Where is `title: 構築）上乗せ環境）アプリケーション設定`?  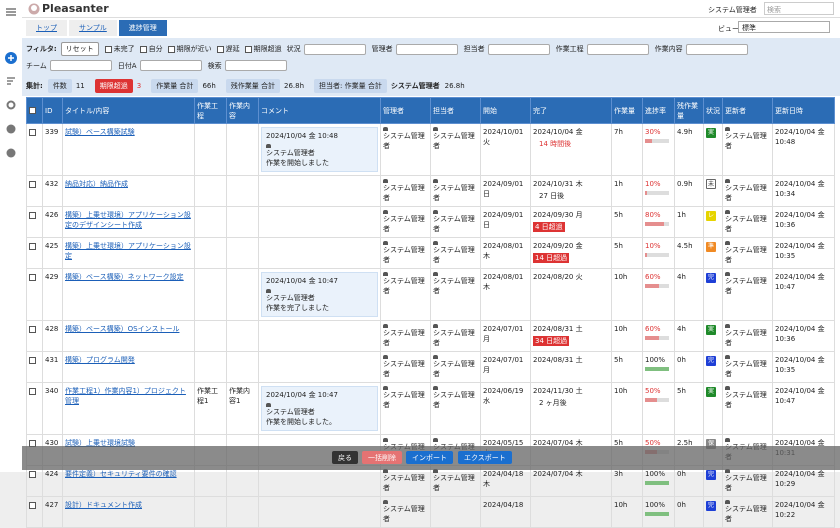
title: 構築）上乗せ環境）アプリケーション設定 is located at coordinates (128, 251).